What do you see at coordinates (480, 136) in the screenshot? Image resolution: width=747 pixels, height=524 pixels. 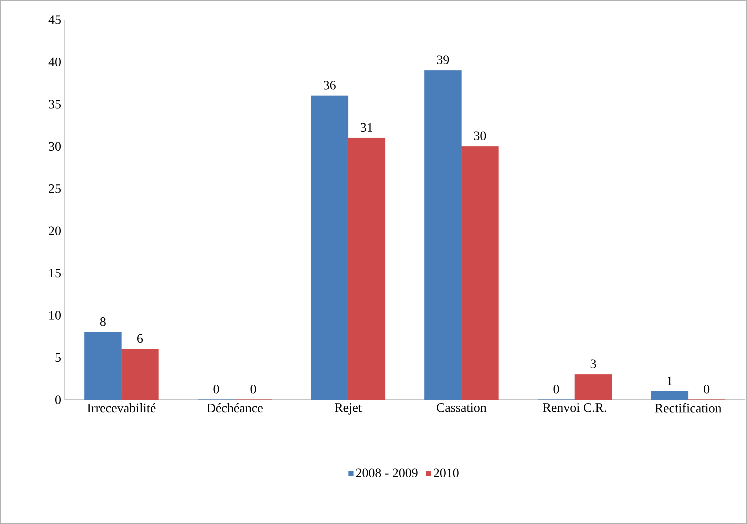 I see `data-label: 30` at bounding box center [480, 136].